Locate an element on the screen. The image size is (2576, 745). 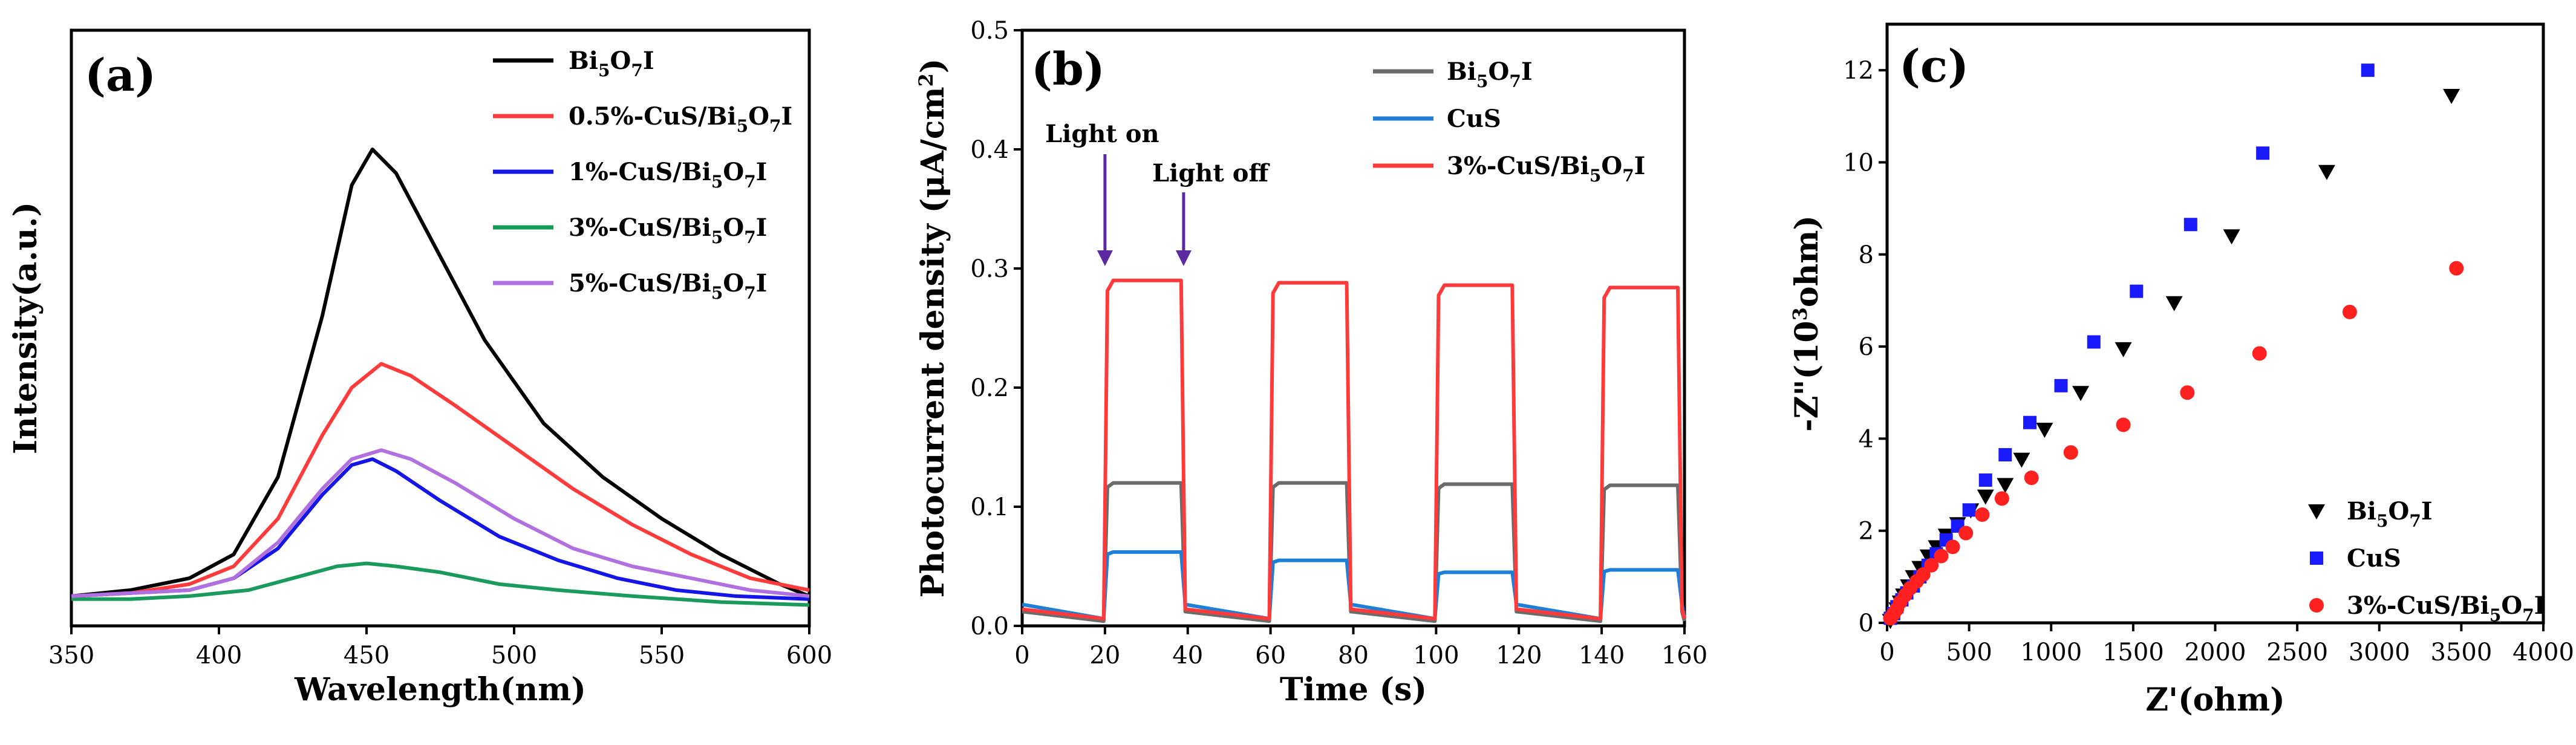
y-tick-label: 0.3 is located at coordinates (989, 269).